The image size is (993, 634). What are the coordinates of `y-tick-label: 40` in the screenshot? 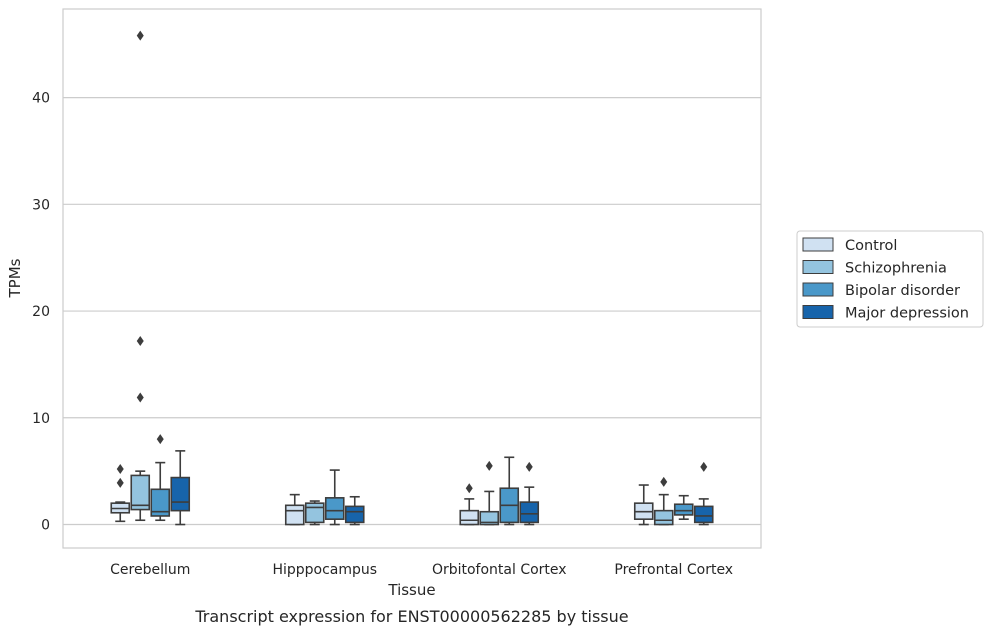 It's located at (41, 99).